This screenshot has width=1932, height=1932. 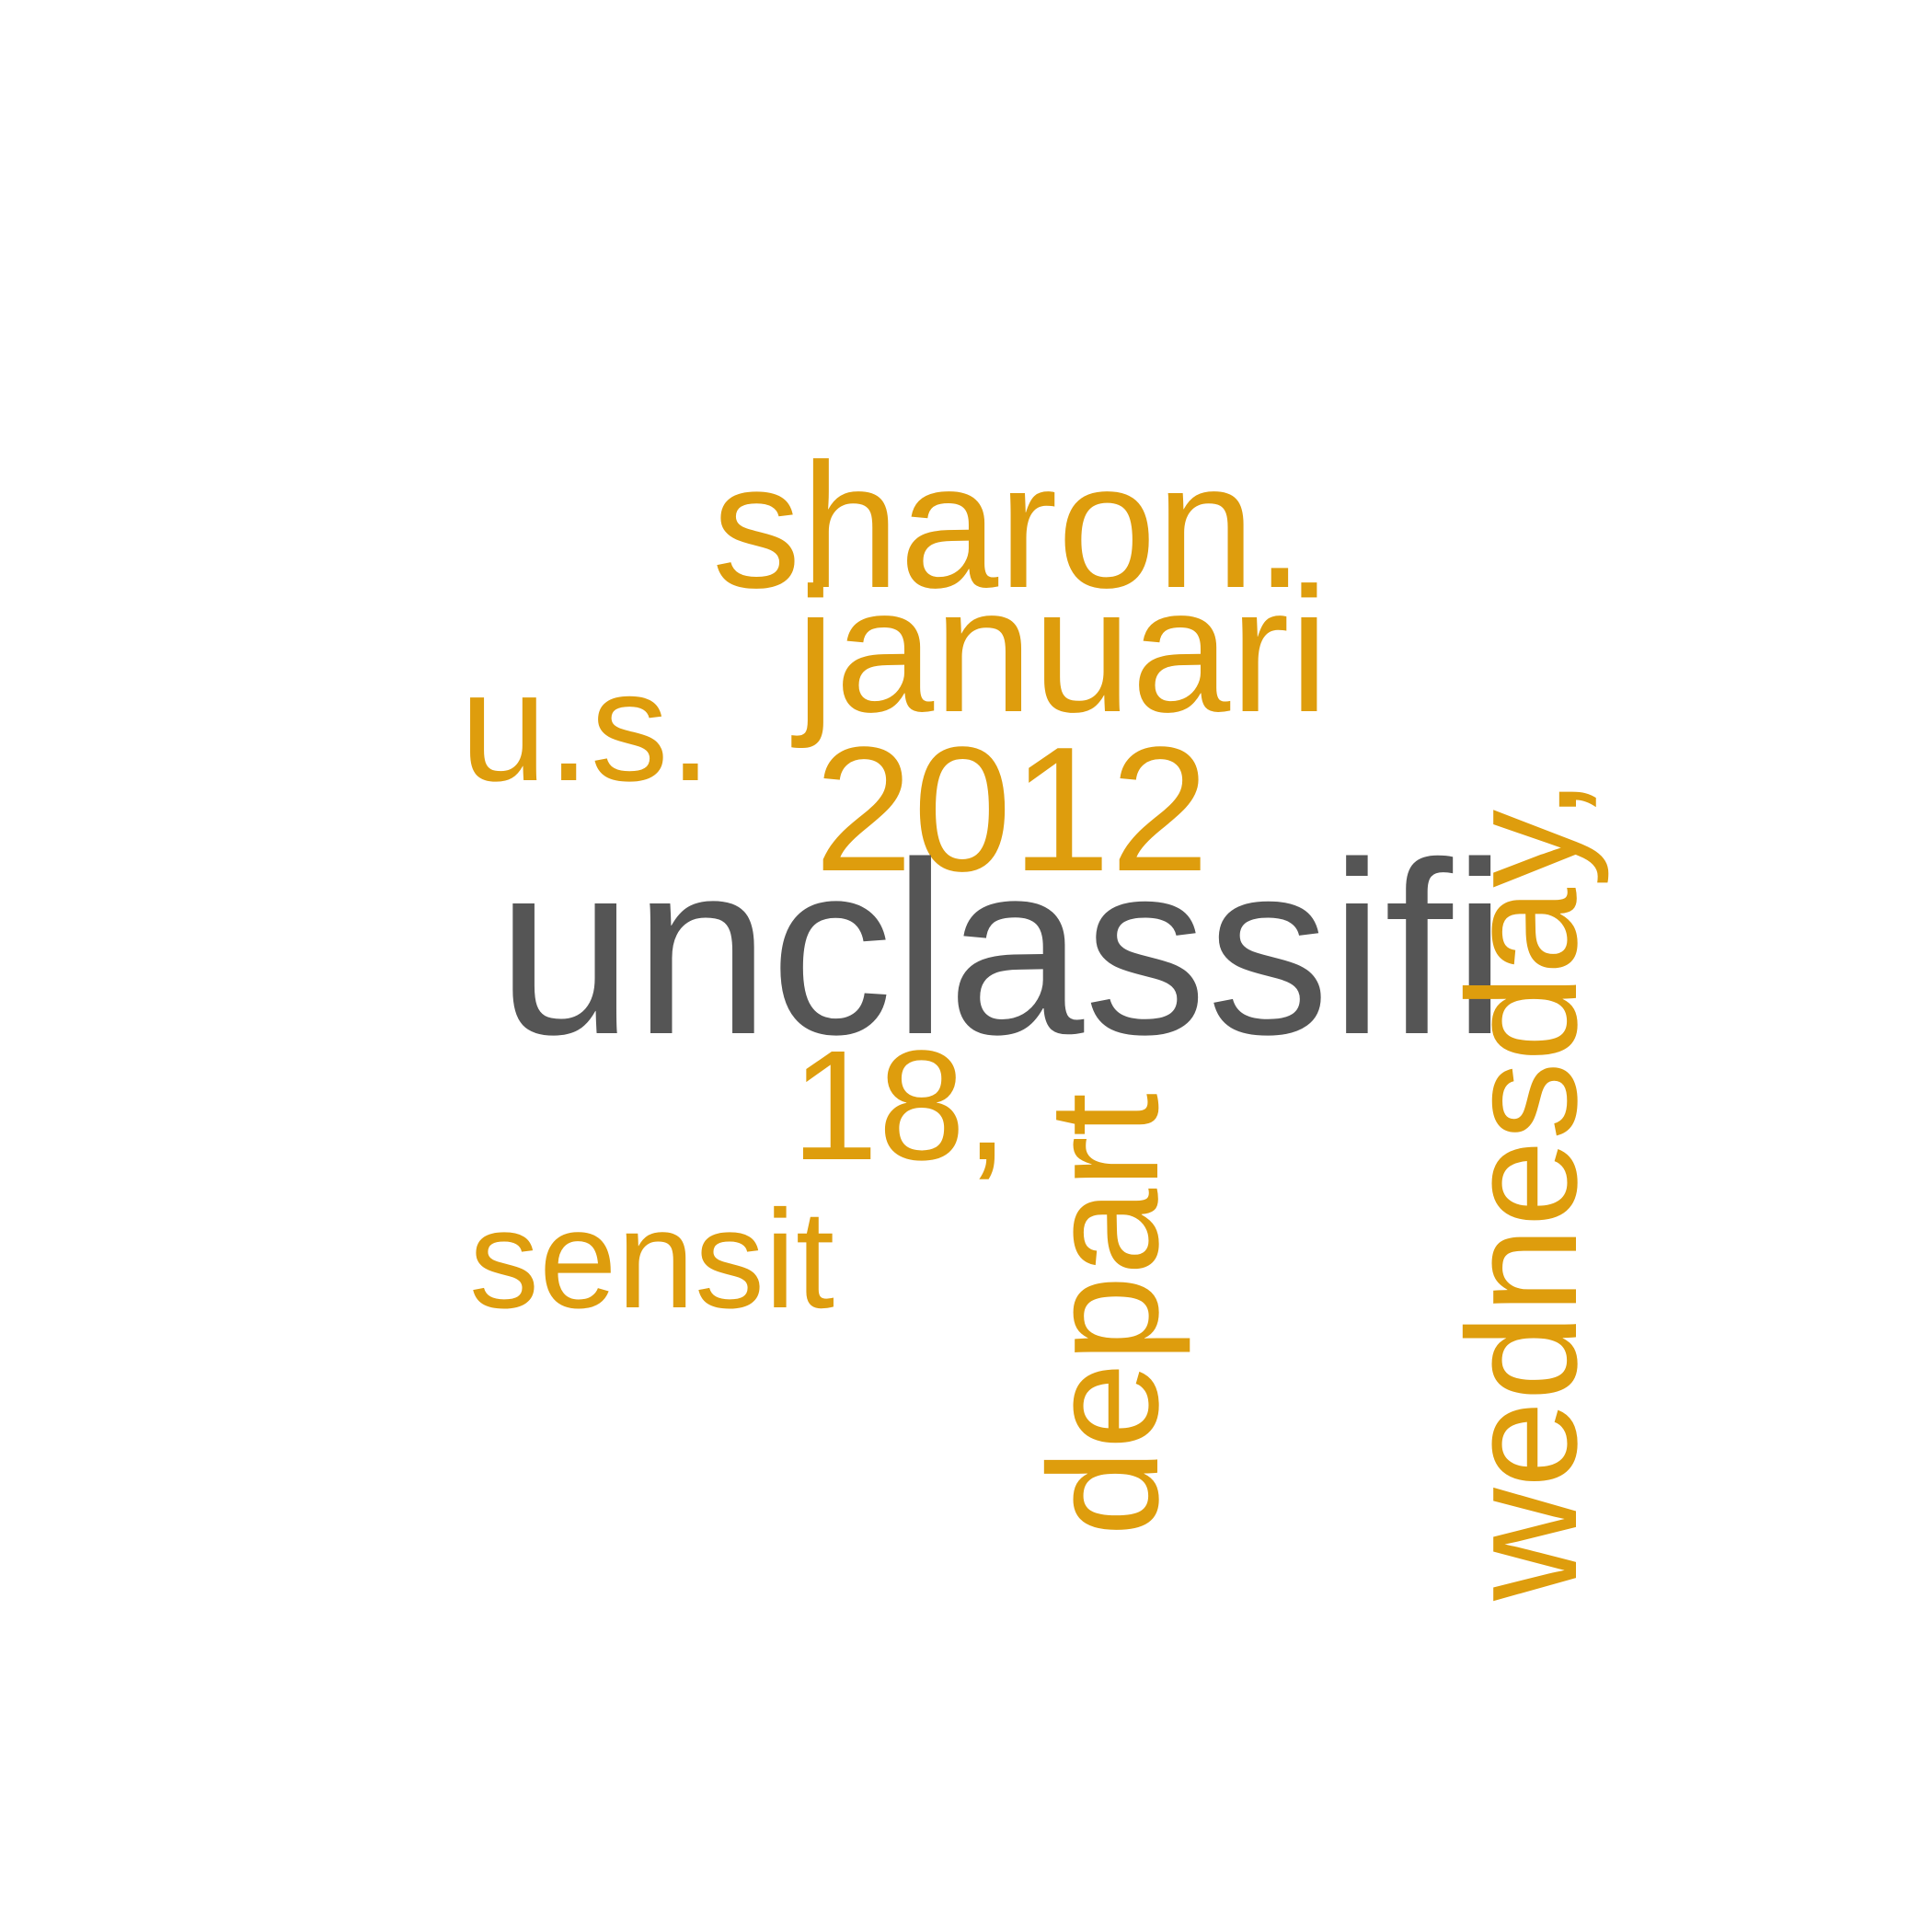 I want to click on word-wednesday: wednesday,, so click(x=1522, y=1189).